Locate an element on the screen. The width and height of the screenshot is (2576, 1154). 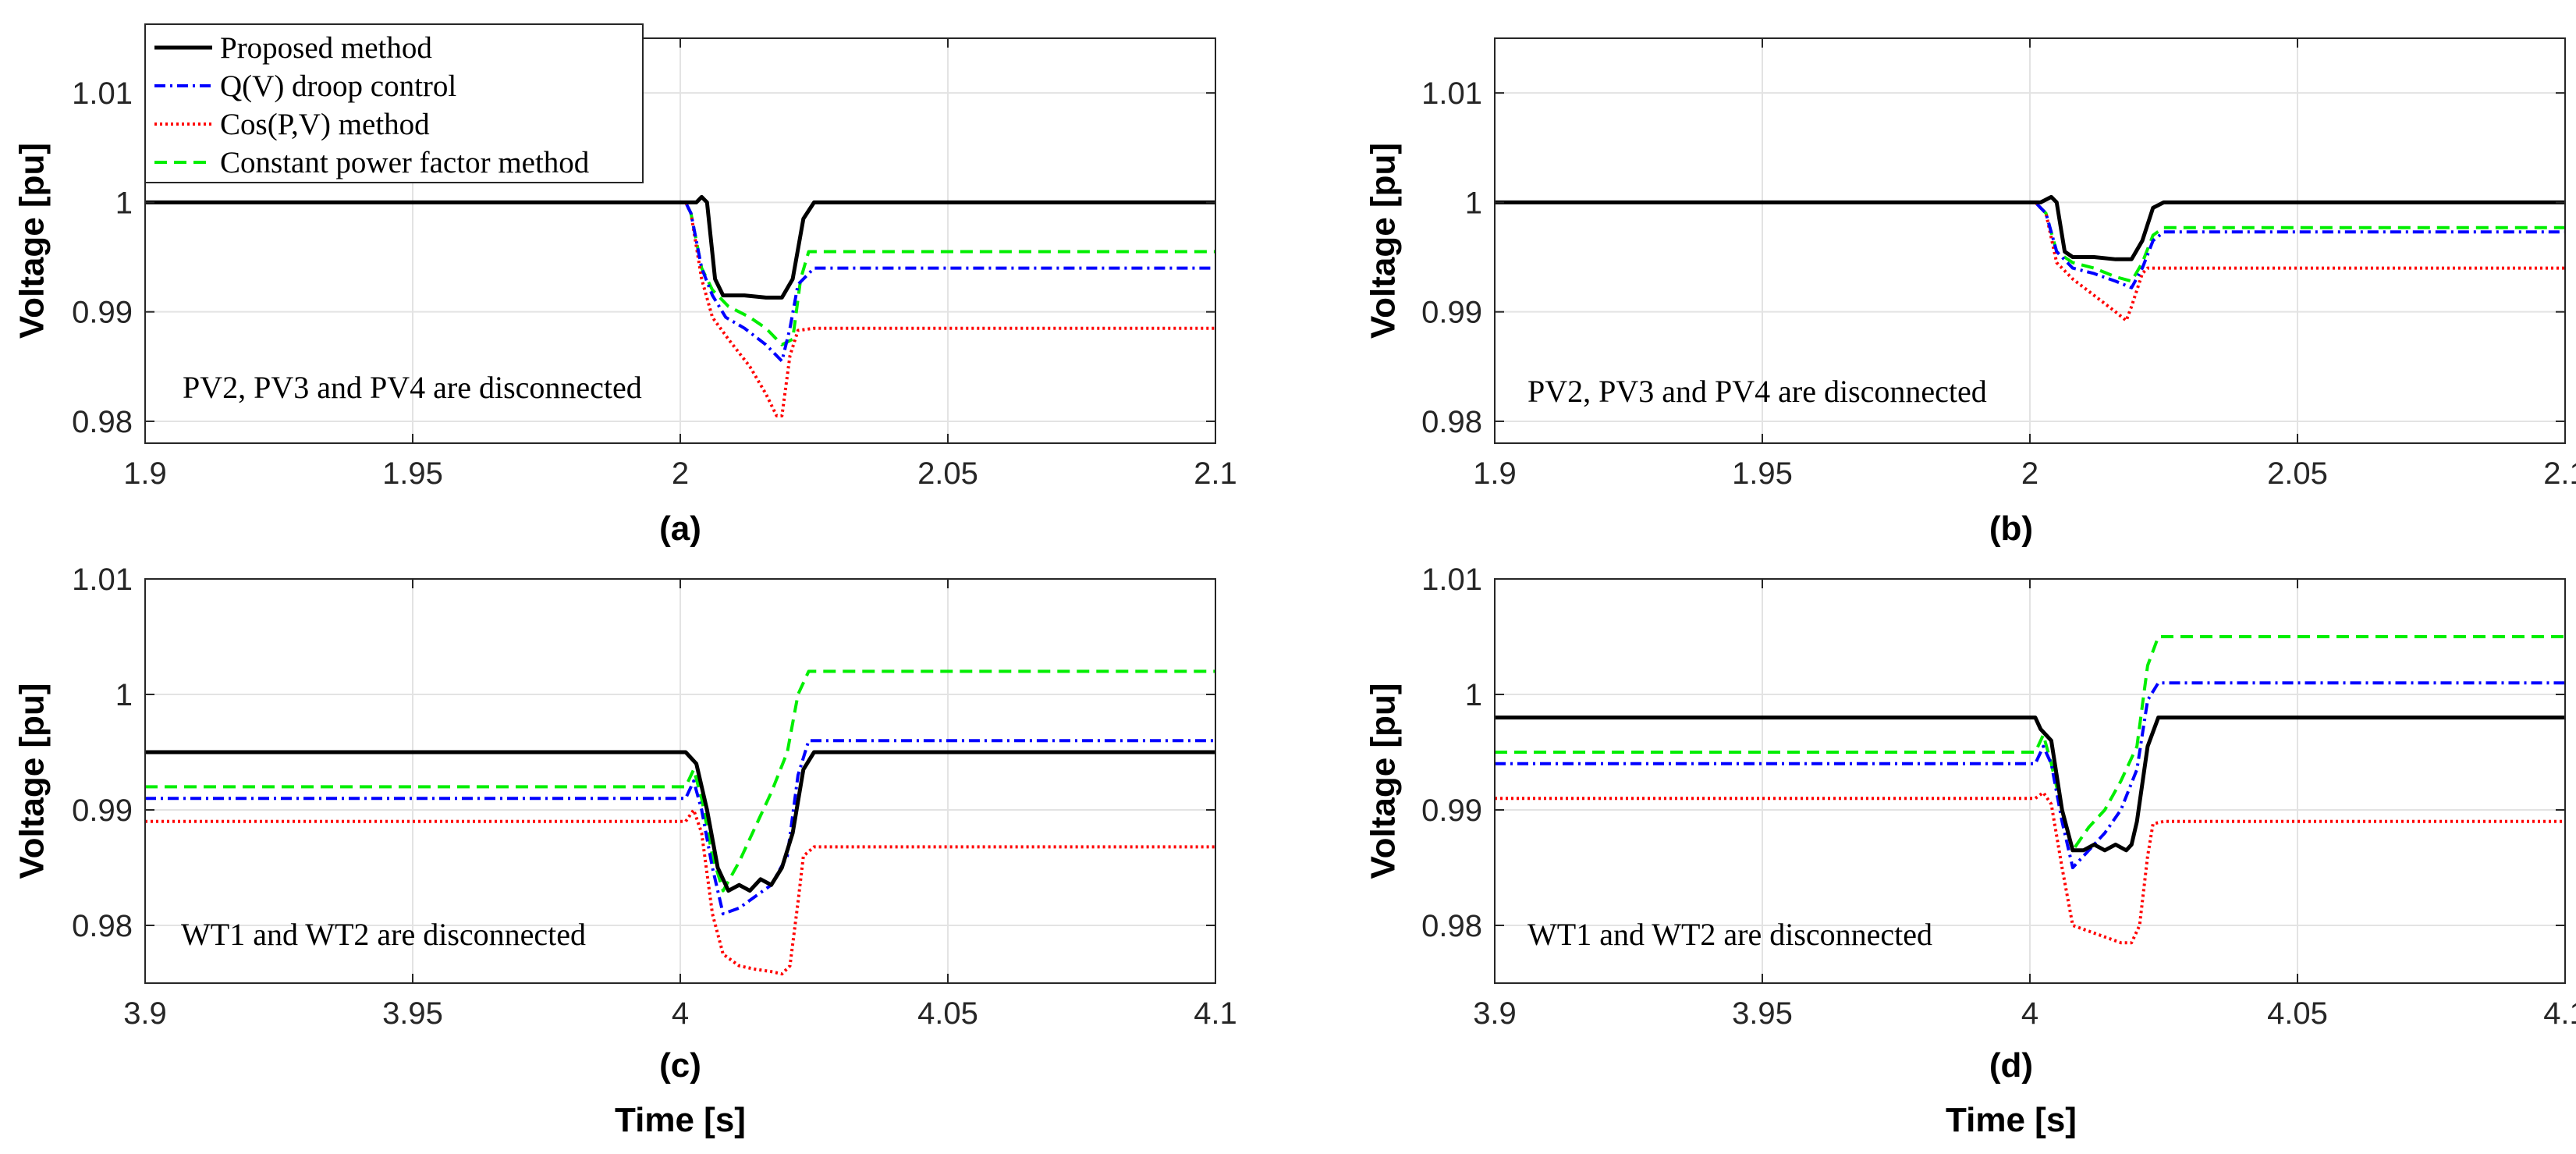
panel-caption: (a) is located at coordinates (680, 529).